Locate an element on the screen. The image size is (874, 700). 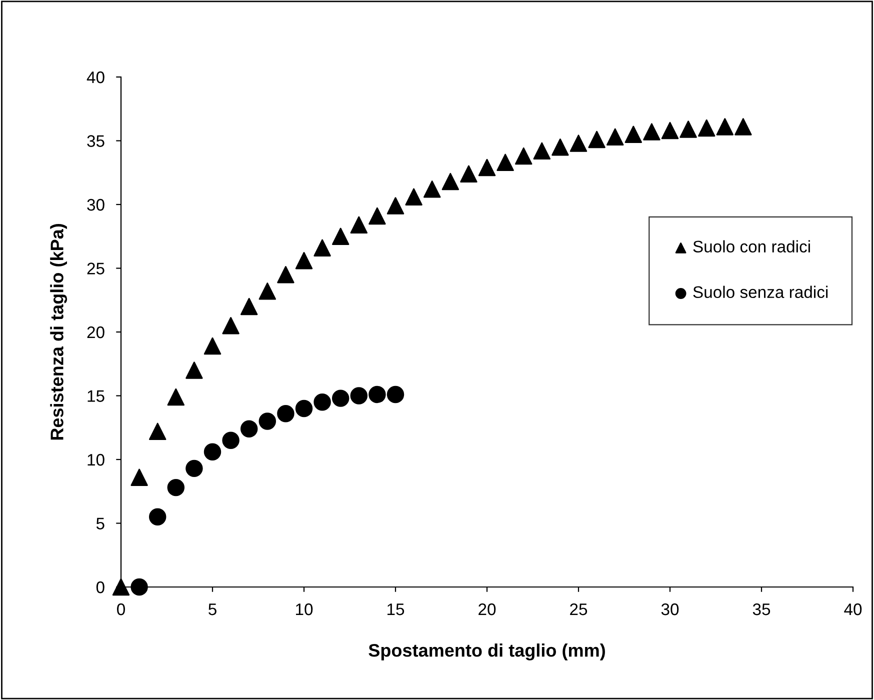
y-tick-label: 20 is located at coordinates (95, 332).